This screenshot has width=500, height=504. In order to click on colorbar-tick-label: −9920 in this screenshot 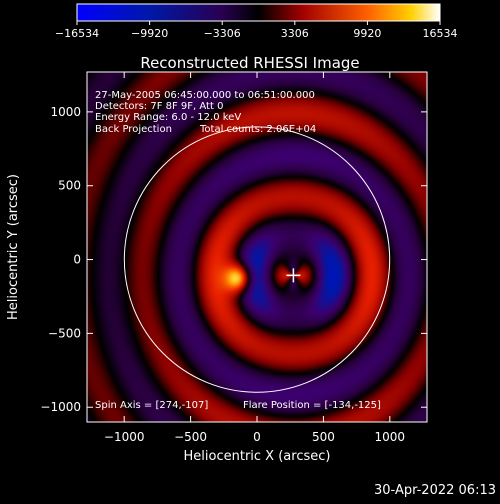, I will do `click(149, 33)`.